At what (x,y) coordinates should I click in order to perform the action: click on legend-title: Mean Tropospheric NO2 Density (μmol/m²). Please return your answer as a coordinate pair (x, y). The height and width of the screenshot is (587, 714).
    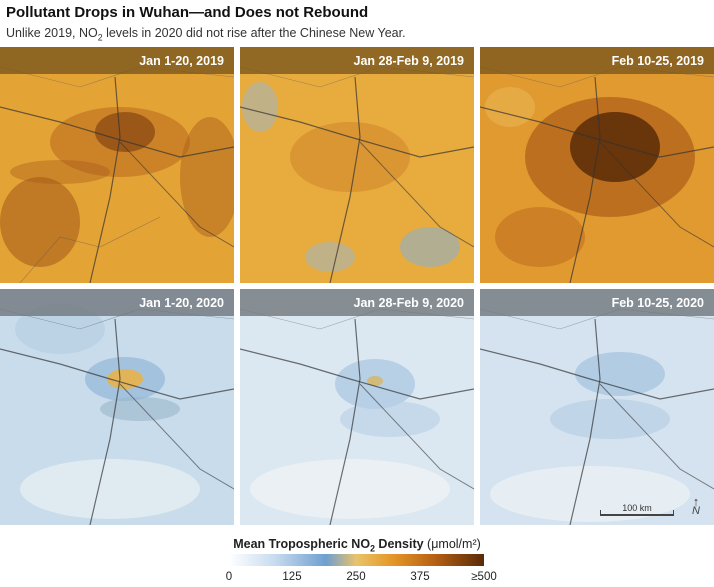
    Looking at the image, I should click on (357, 545).